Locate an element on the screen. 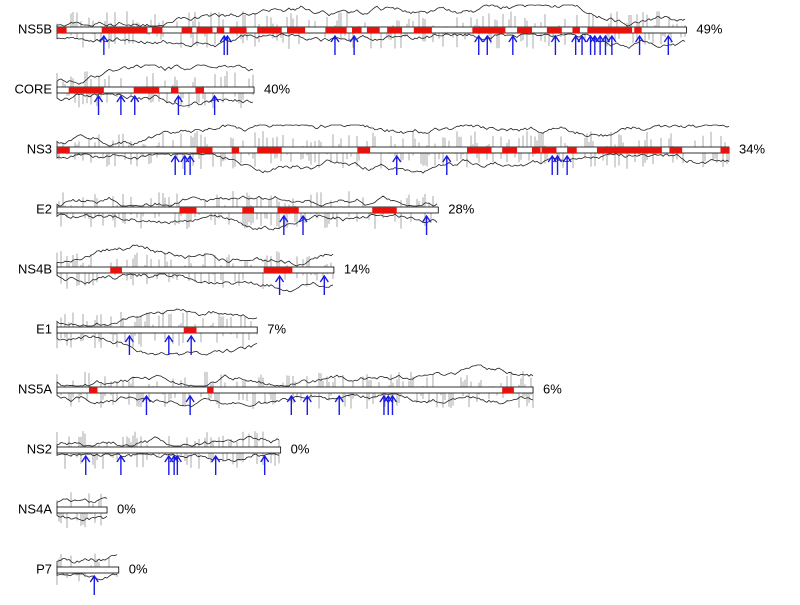 The width and height of the screenshot is (800, 605). track-label: NS5A is located at coordinates (35, 388).